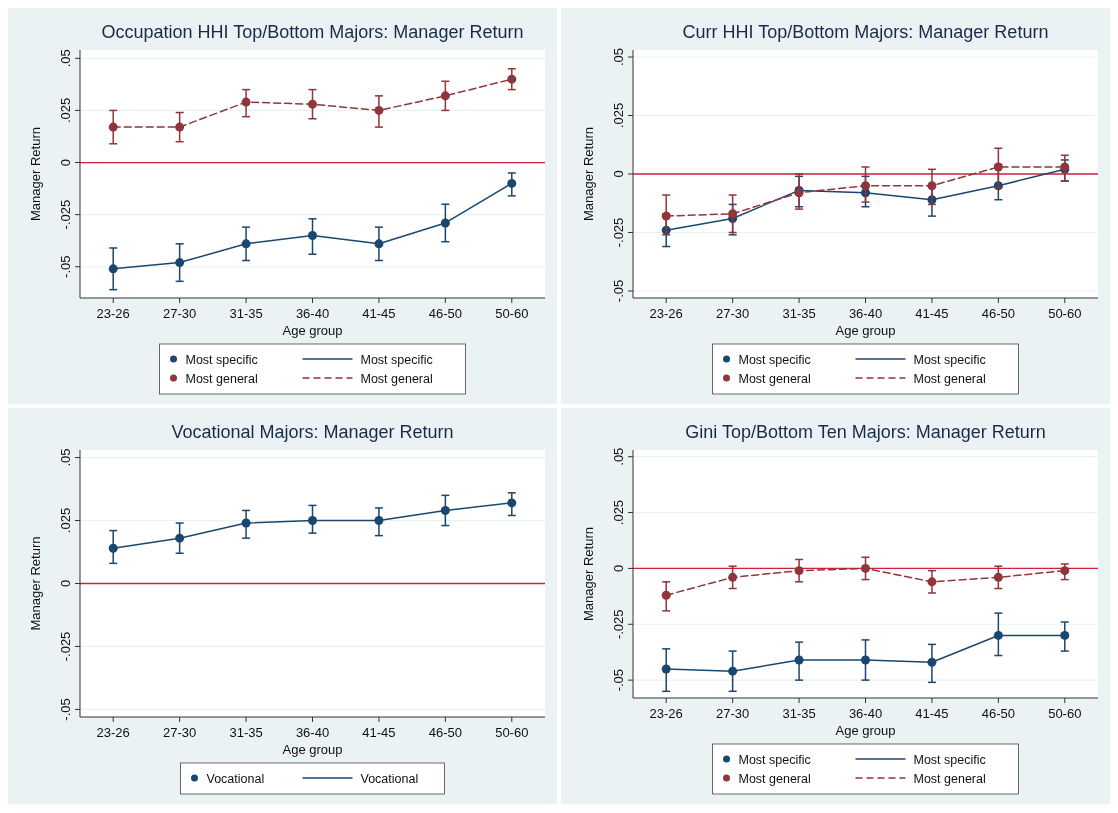 The width and height of the screenshot is (1118, 813). I want to click on chart-title: Curr HHI Top/Bottom Majors: Manager Return, so click(865, 32).